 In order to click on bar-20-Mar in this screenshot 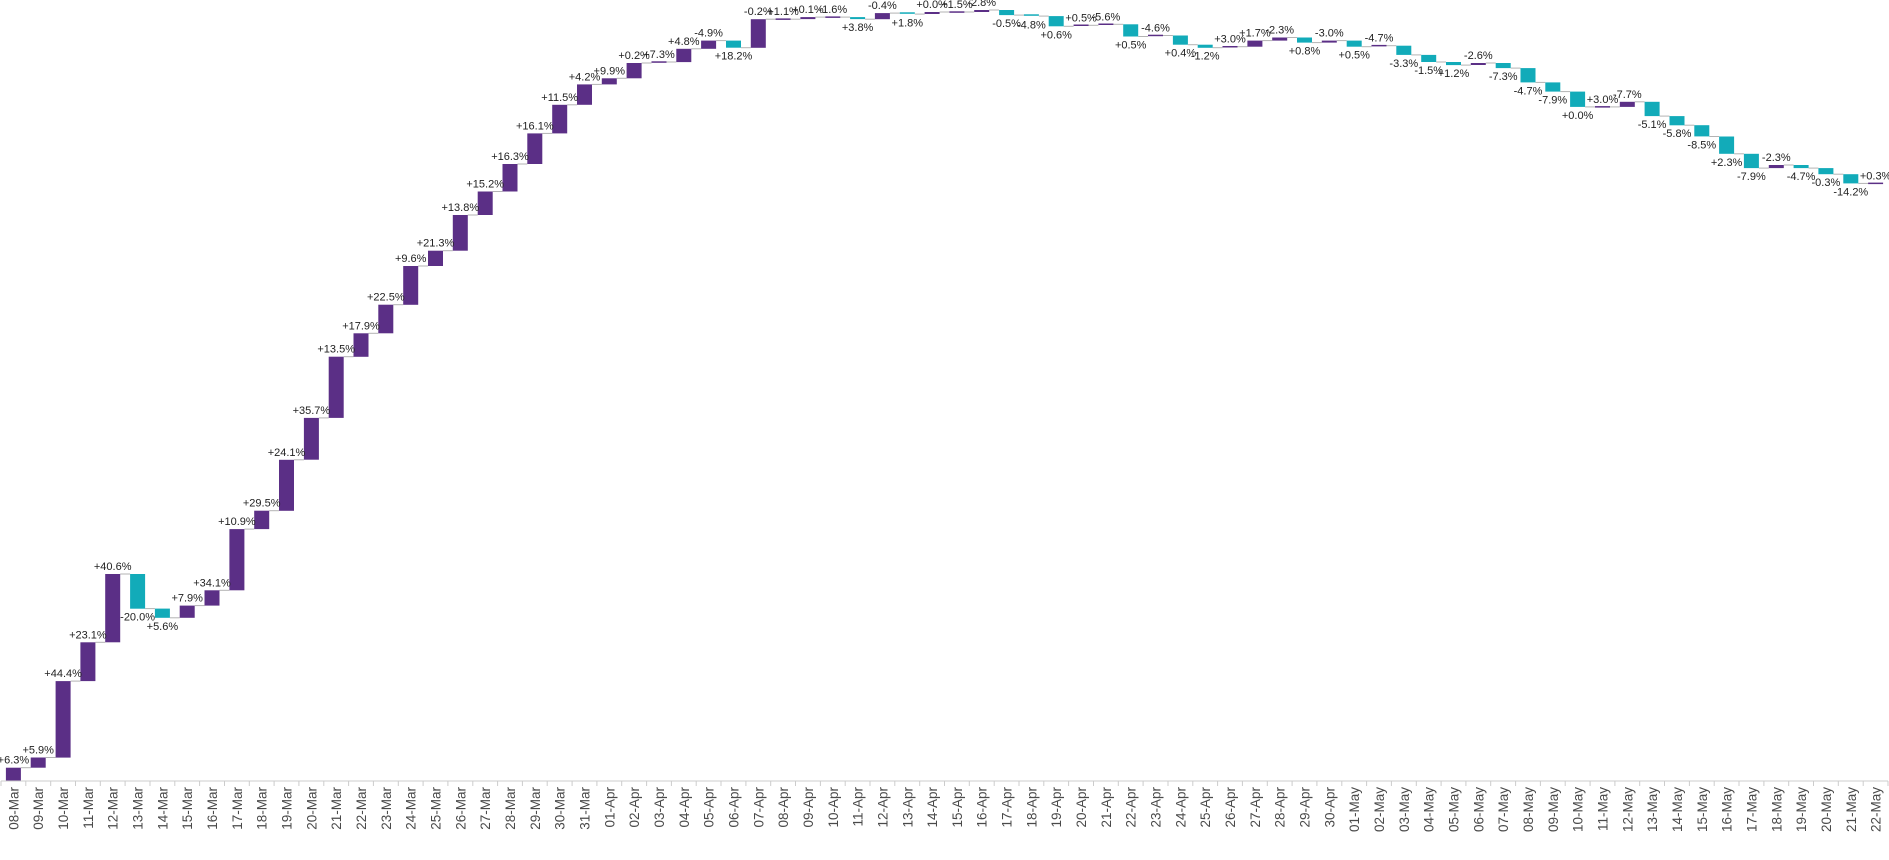, I will do `click(311, 438)`.